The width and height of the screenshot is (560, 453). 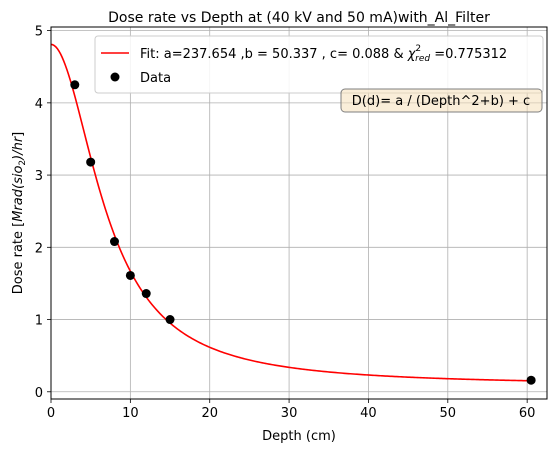 What do you see at coordinates (289, 413) in the screenshot?
I see `x-tick-label: 30` at bounding box center [289, 413].